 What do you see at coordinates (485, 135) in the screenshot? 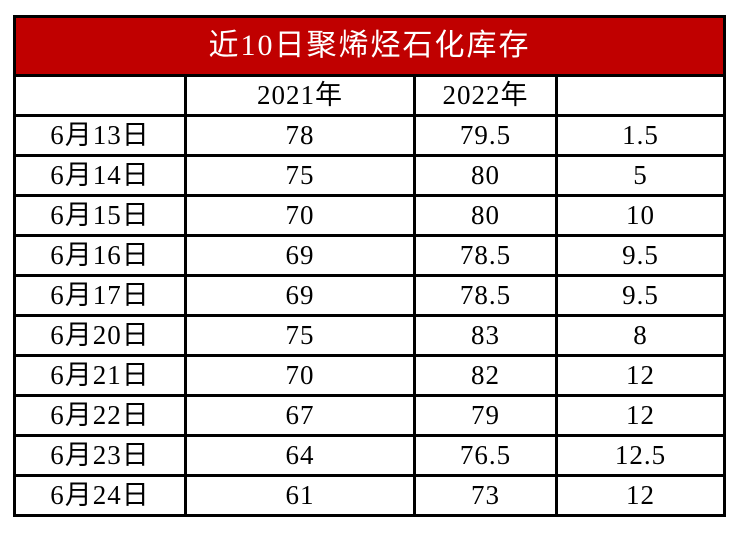
I see `value-2022-cell: 79.5` at bounding box center [485, 135].